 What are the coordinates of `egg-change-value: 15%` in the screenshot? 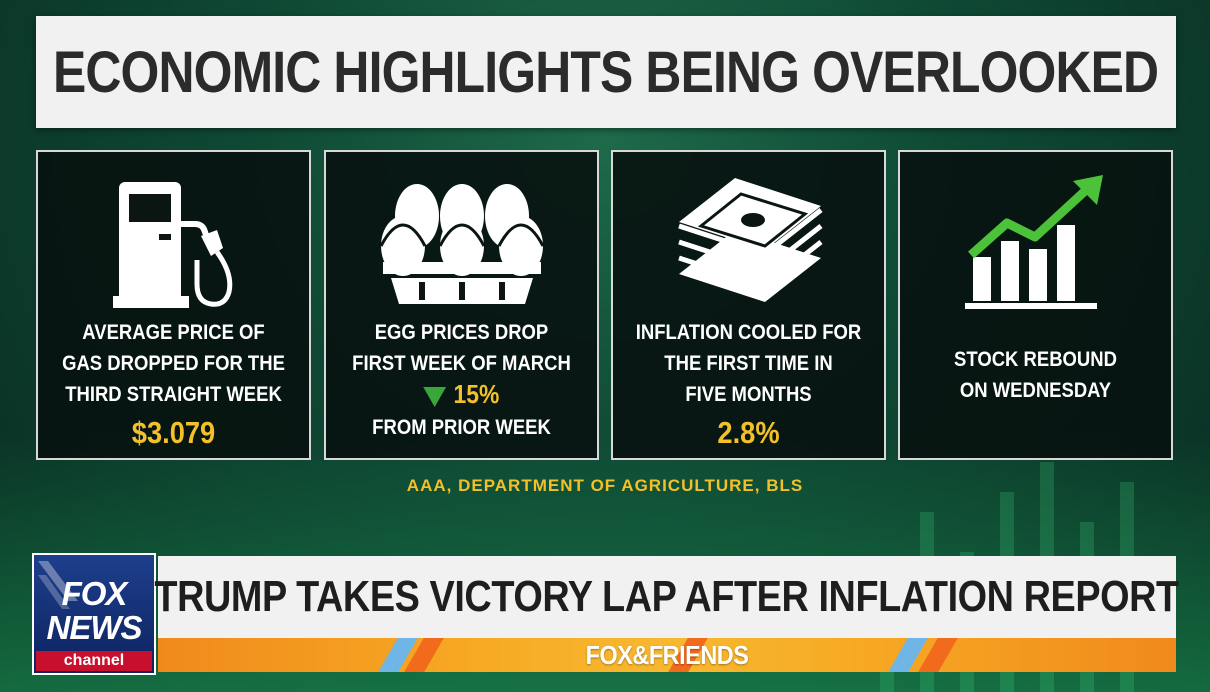 It's located at (476, 394).